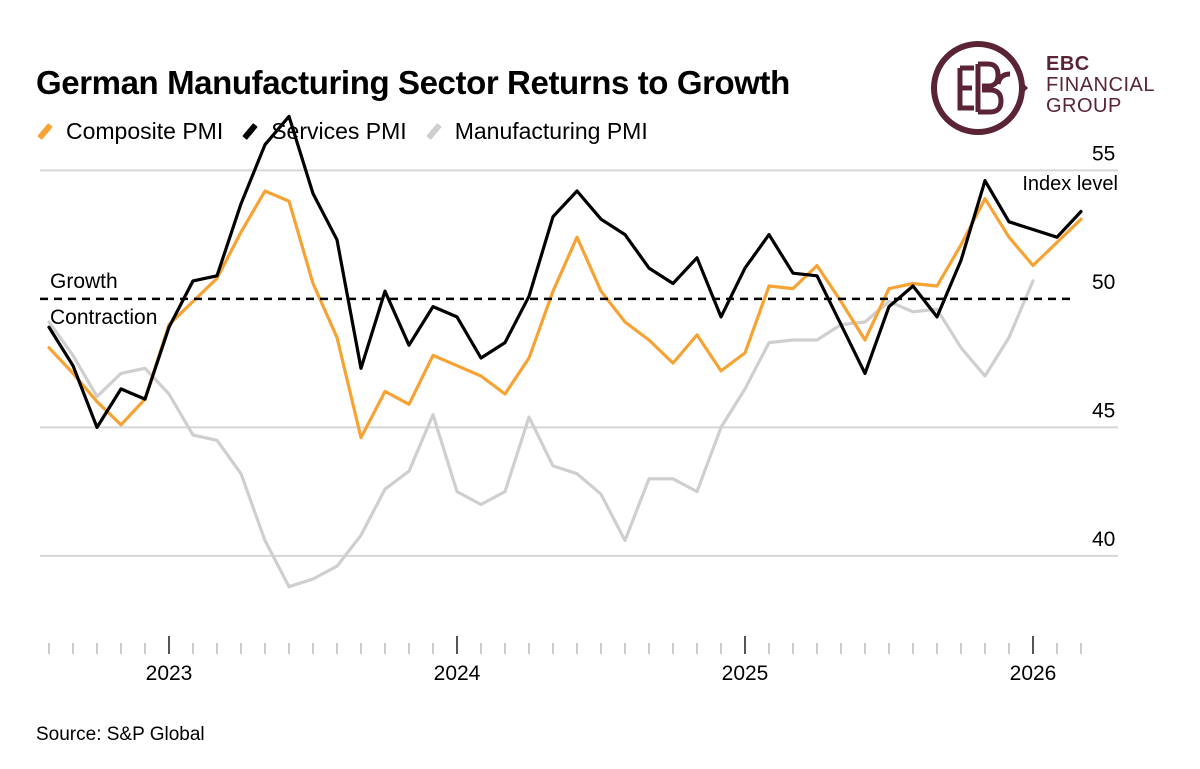 The height and width of the screenshot is (769, 1200). Describe the element at coordinates (1103, 153) in the screenshot. I see `y-tick-label-55: 55` at that location.